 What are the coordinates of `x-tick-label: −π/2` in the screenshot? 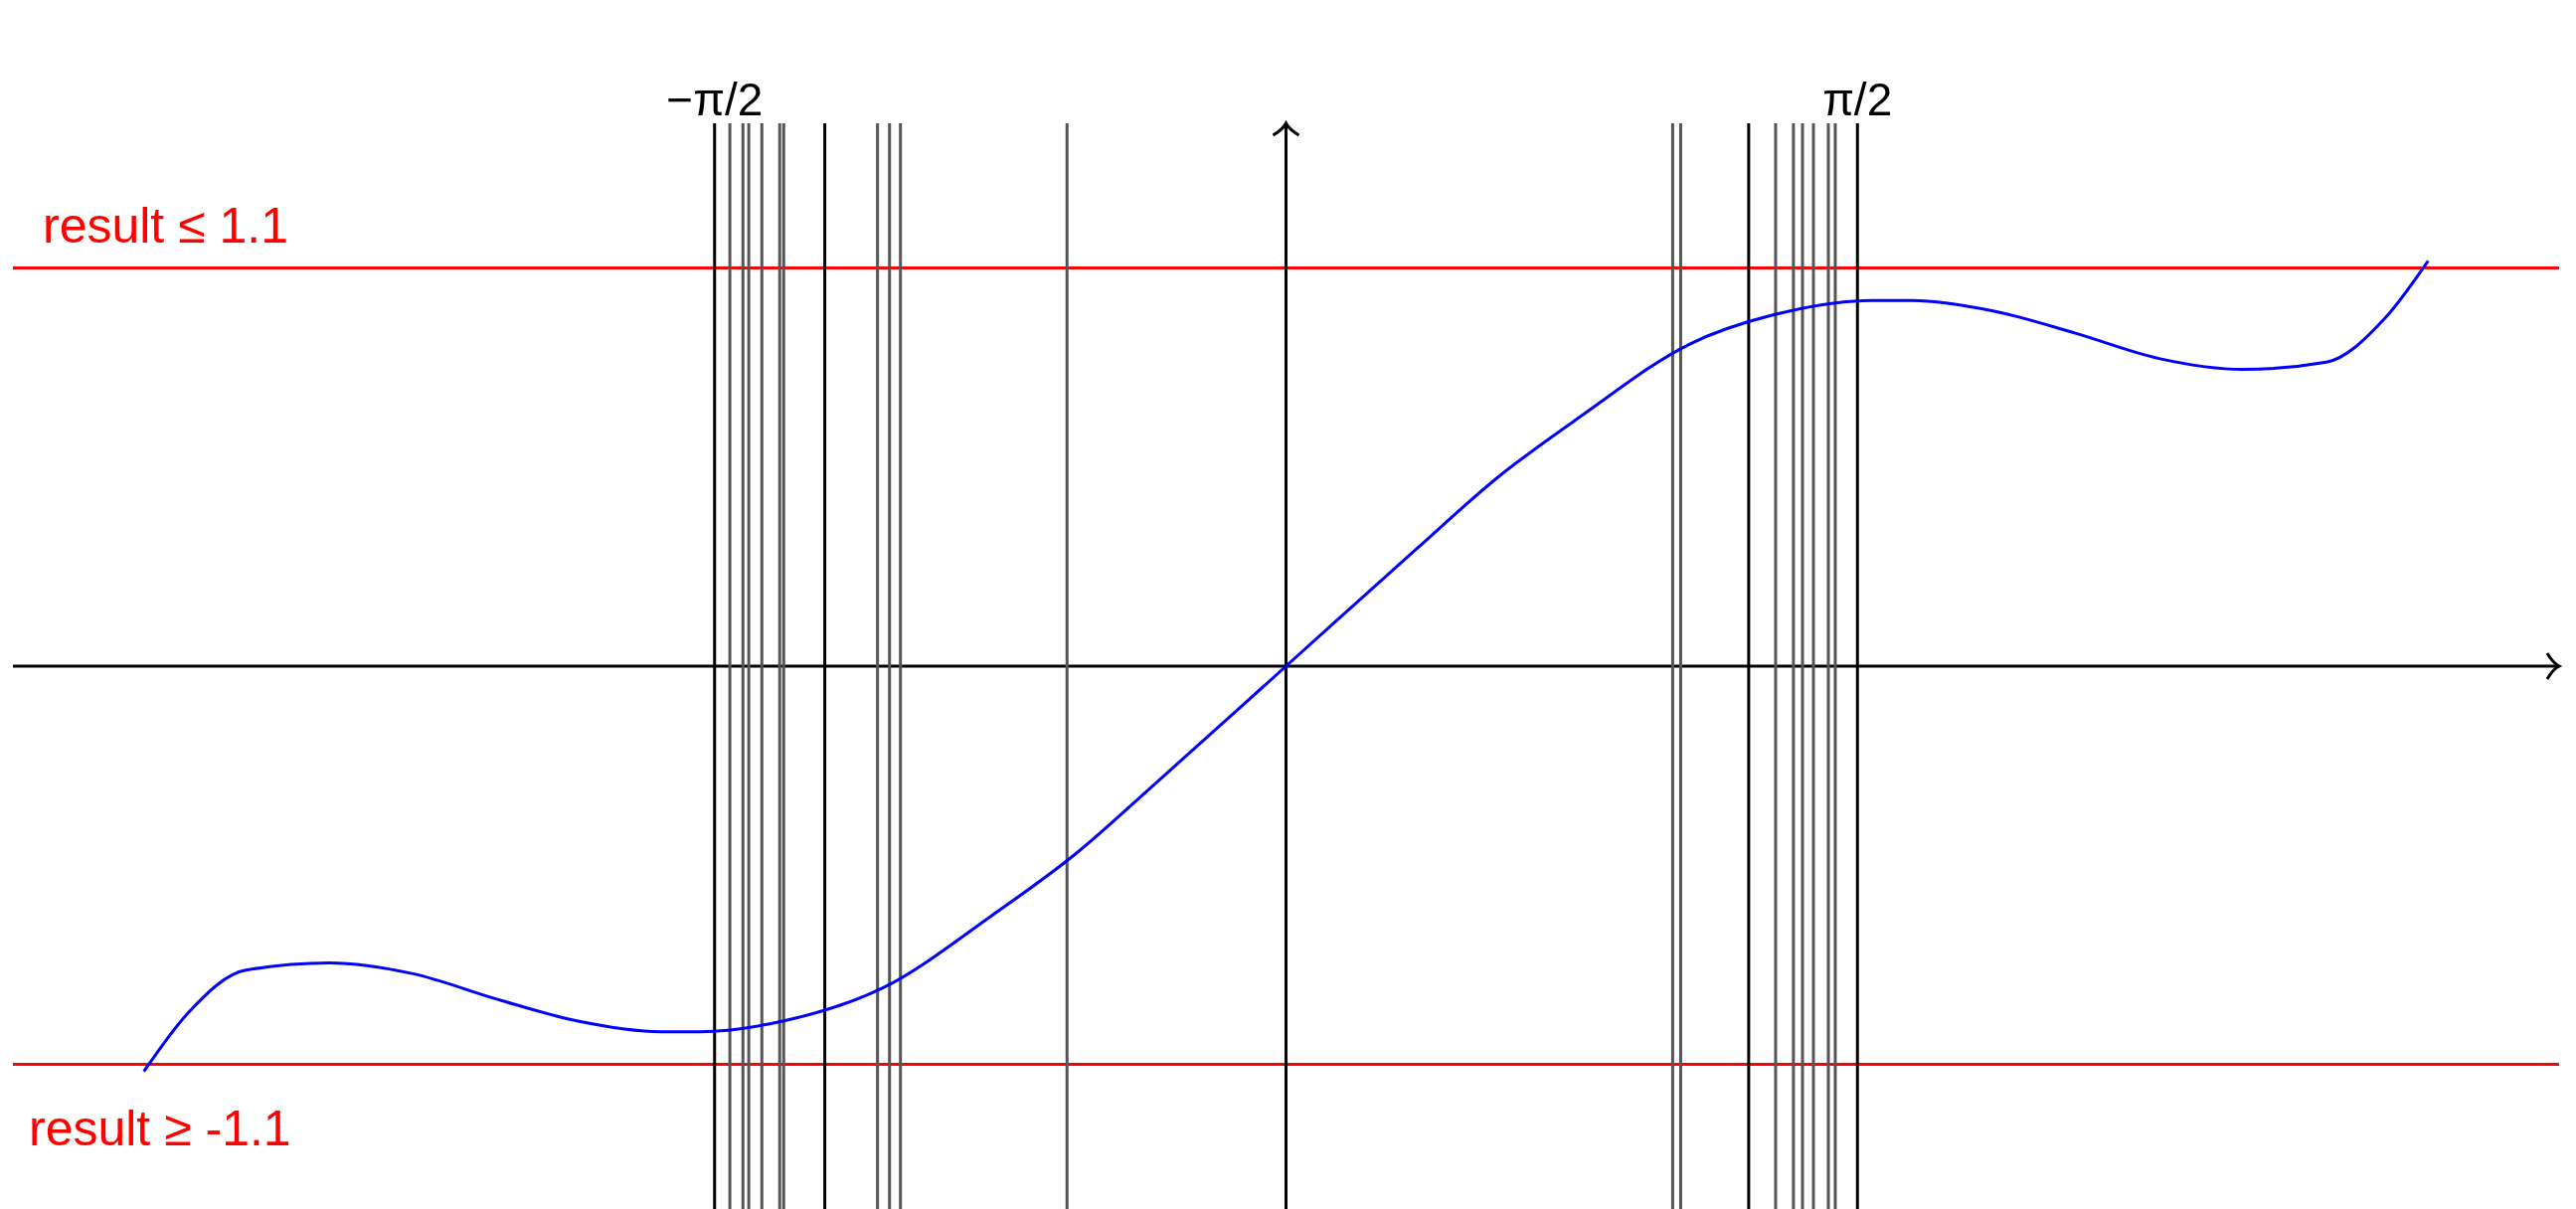 It's located at (715, 99).